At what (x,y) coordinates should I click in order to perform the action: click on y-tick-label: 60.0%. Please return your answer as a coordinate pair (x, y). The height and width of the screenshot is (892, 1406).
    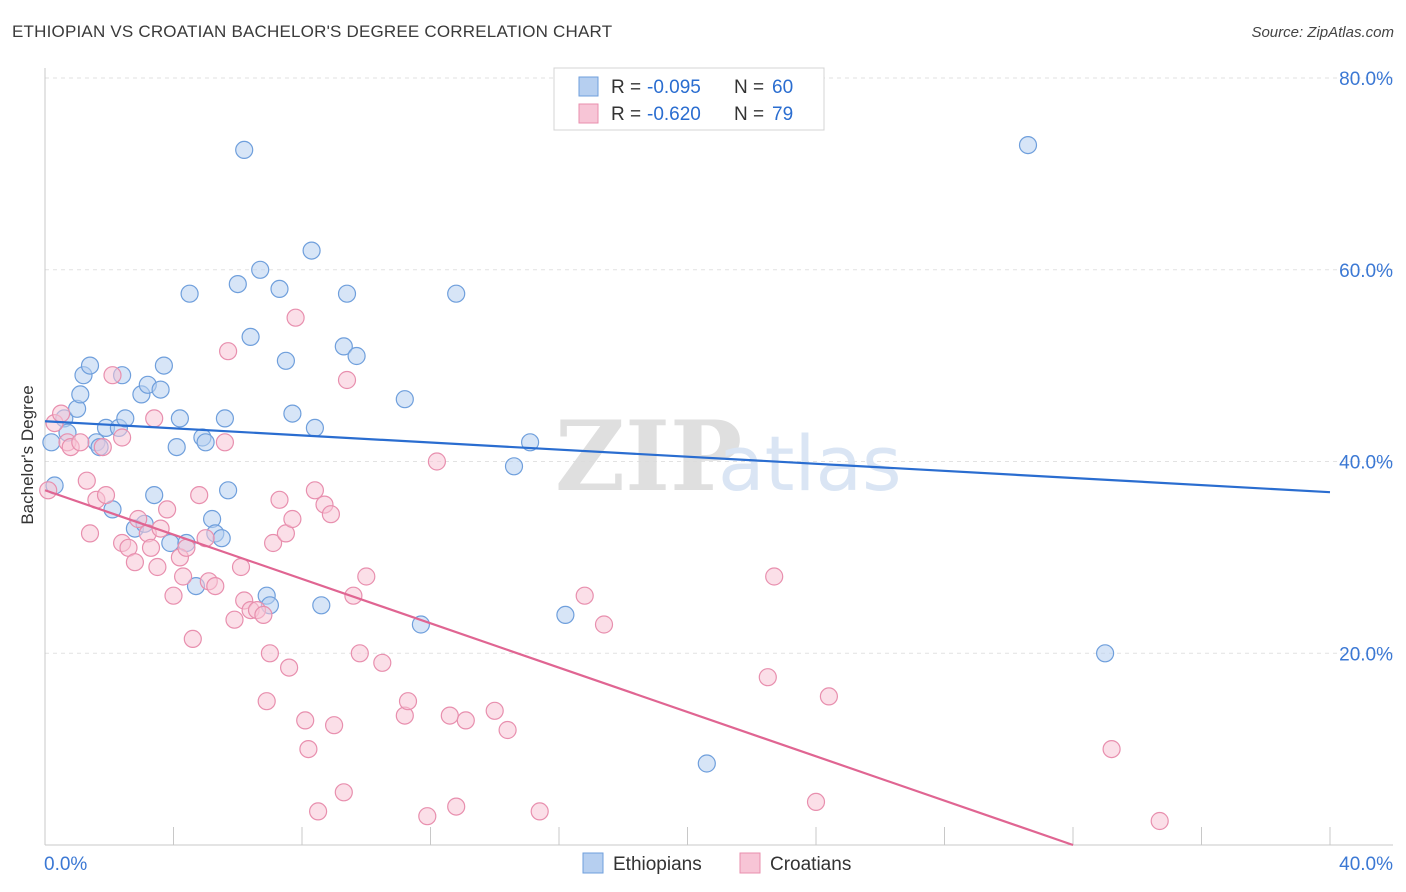
    Looking at the image, I should click on (1366, 271).